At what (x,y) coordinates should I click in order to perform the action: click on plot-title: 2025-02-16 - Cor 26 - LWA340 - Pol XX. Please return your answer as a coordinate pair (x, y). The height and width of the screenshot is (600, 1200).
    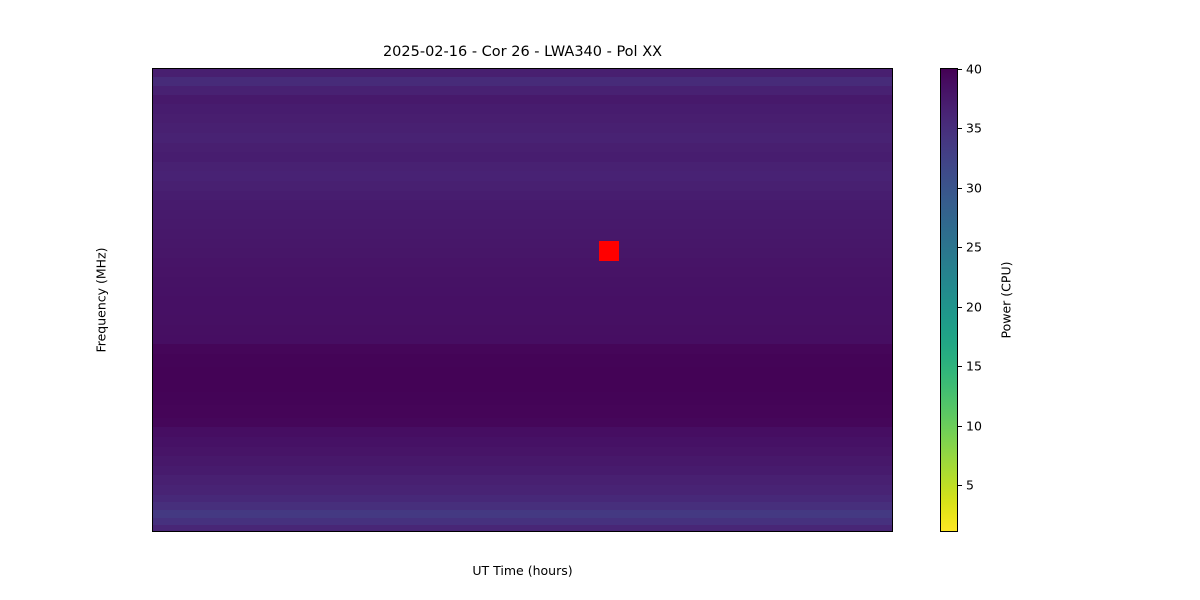
    Looking at the image, I should click on (522, 52).